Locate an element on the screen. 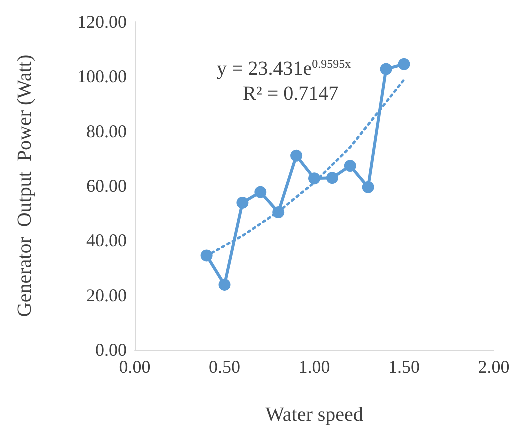 The width and height of the screenshot is (524, 441). y-tick-label: 80.00 is located at coordinates (106, 131).